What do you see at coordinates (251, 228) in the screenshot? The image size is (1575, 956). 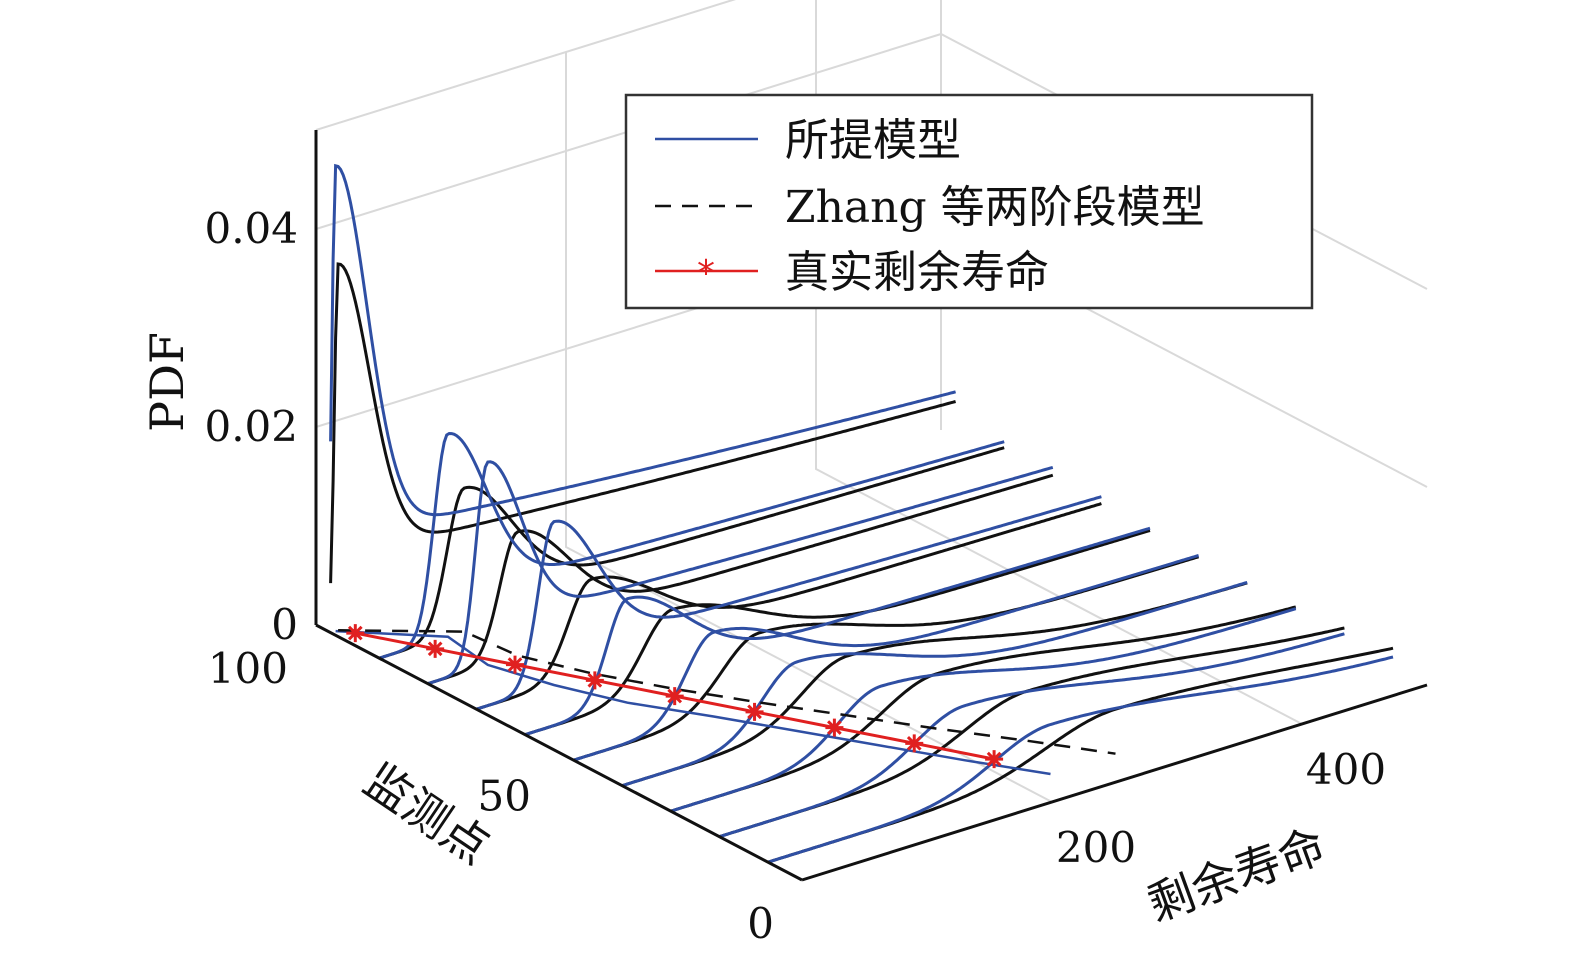 I see `z-tick-label: 0.04` at bounding box center [251, 228].